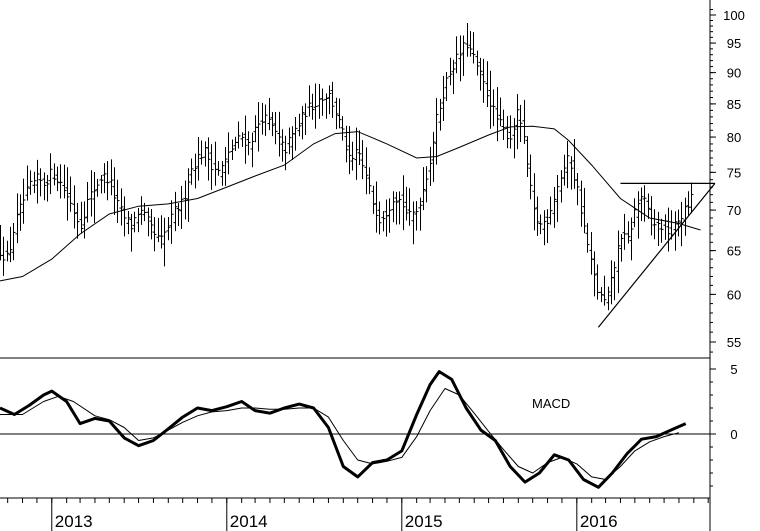  I want to click on macd-tick-label: 0, so click(733, 434).